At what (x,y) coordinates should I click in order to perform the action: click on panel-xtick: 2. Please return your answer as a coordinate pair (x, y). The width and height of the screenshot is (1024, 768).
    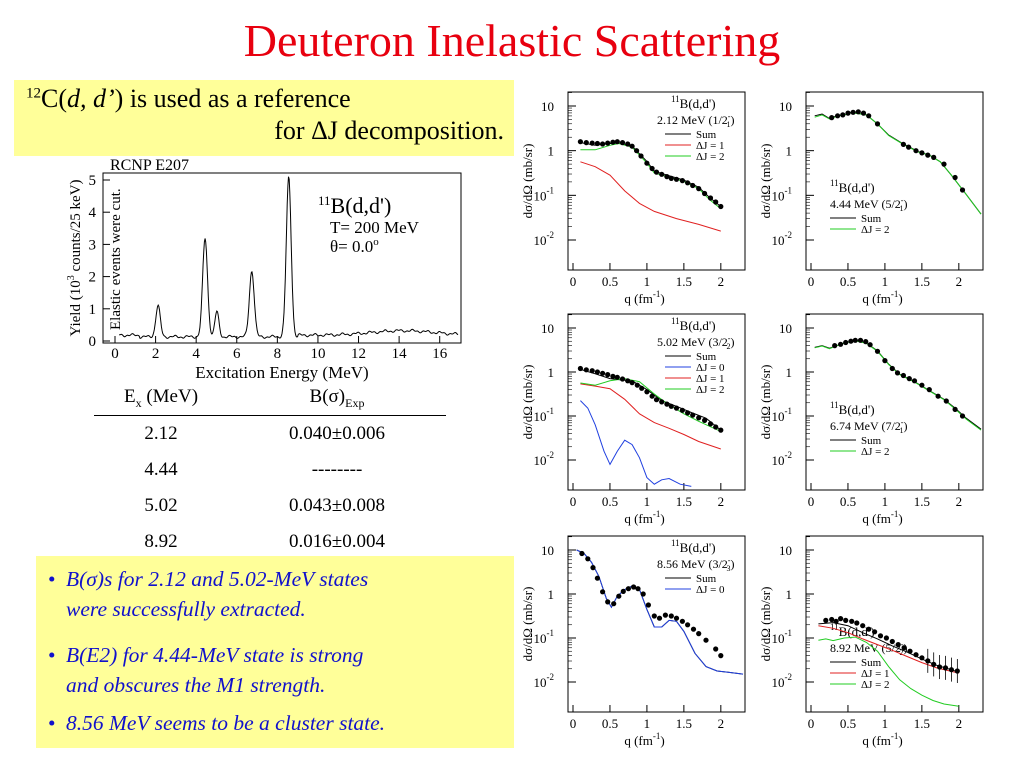
    Looking at the image, I should click on (721, 501).